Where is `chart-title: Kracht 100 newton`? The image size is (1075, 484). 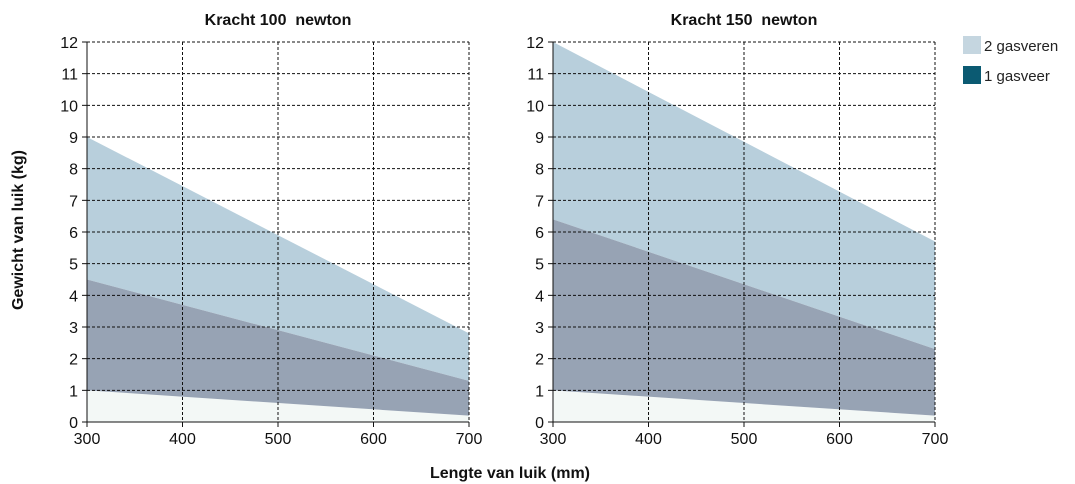
chart-title: Kracht 100 newton is located at coordinates (278, 20).